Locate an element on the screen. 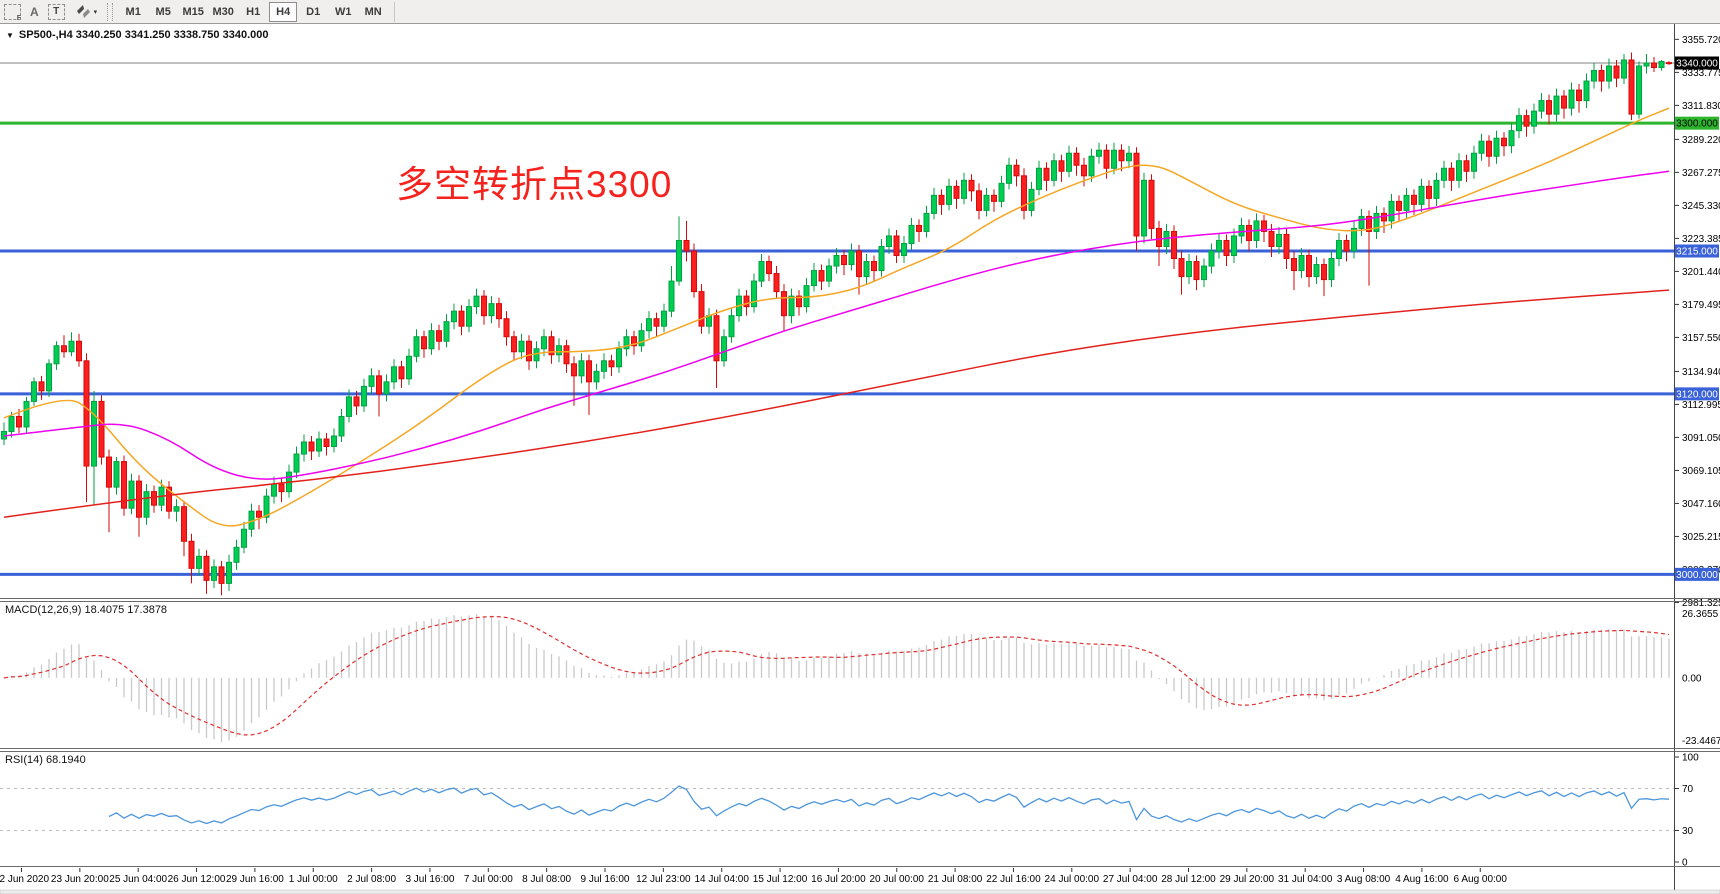 This screenshot has width=1720, height=894. toolbar: F A T ▾ M1 M5 M15 M30 H1 H4 D1 W1 MN is located at coordinates (860, 12).